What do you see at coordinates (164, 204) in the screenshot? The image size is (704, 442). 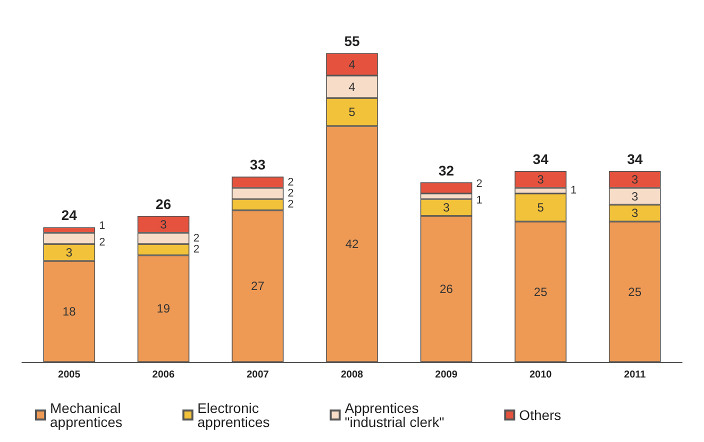 I see `total-label: 26` at bounding box center [164, 204].